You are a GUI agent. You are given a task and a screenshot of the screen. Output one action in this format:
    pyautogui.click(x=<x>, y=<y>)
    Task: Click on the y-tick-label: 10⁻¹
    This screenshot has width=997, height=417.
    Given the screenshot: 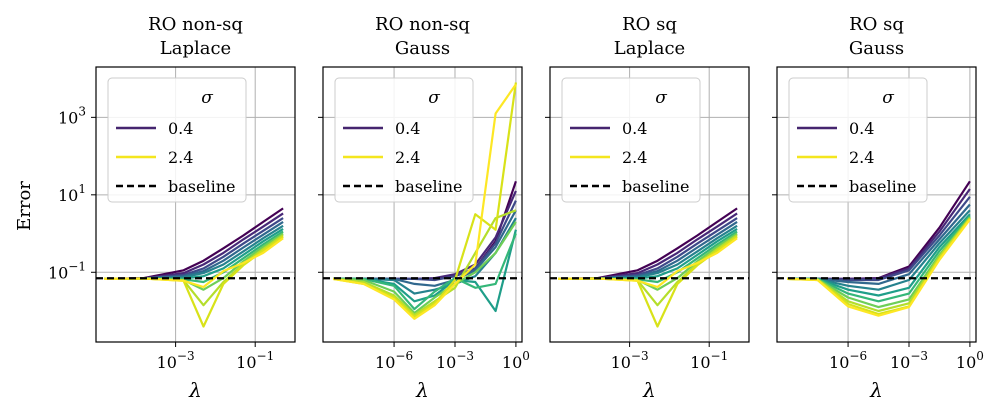 What is the action you would take?
    pyautogui.click(x=67, y=270)
    